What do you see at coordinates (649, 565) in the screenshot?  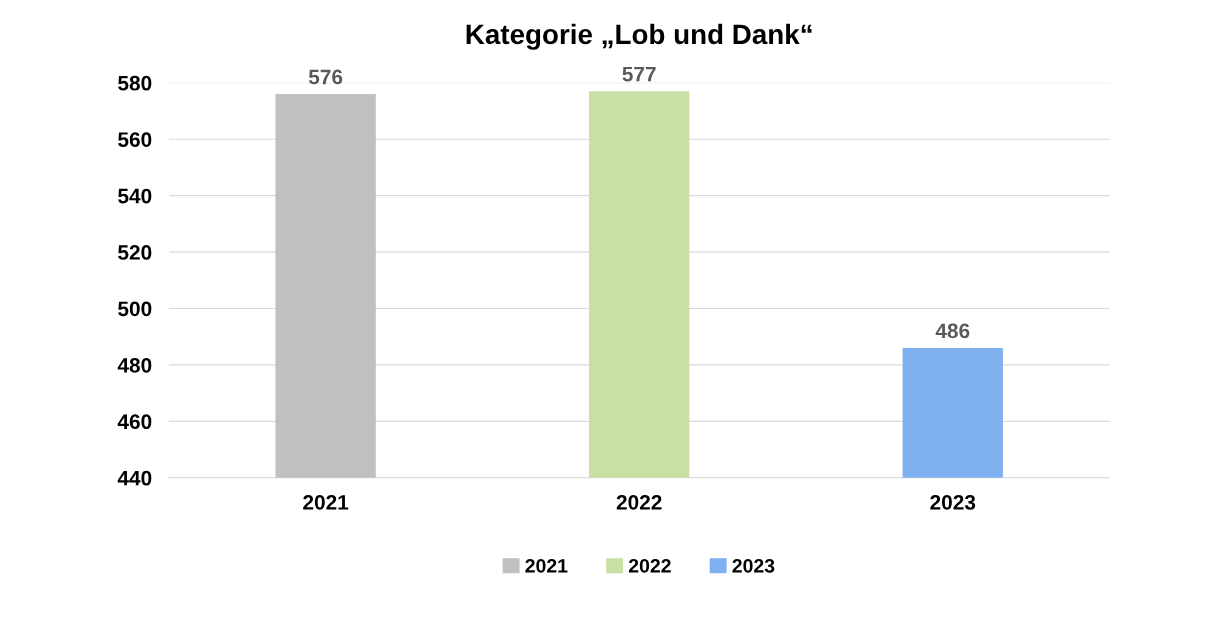 I see `legend-label: 2022` at bounding box center [649, 565].